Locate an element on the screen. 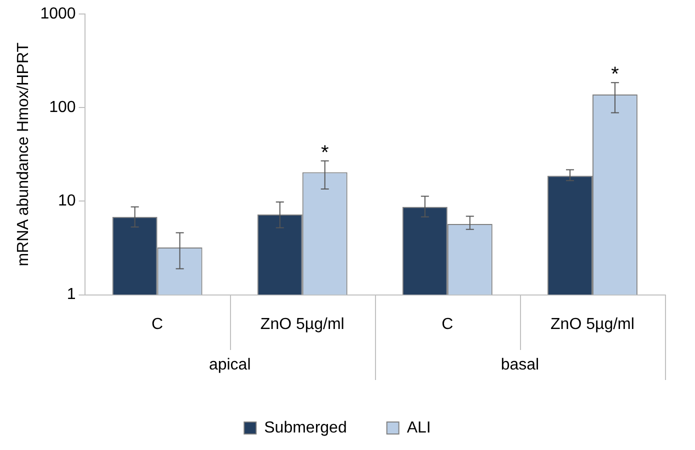  y-tick-label: 1 is located at coordinates (71, 295).